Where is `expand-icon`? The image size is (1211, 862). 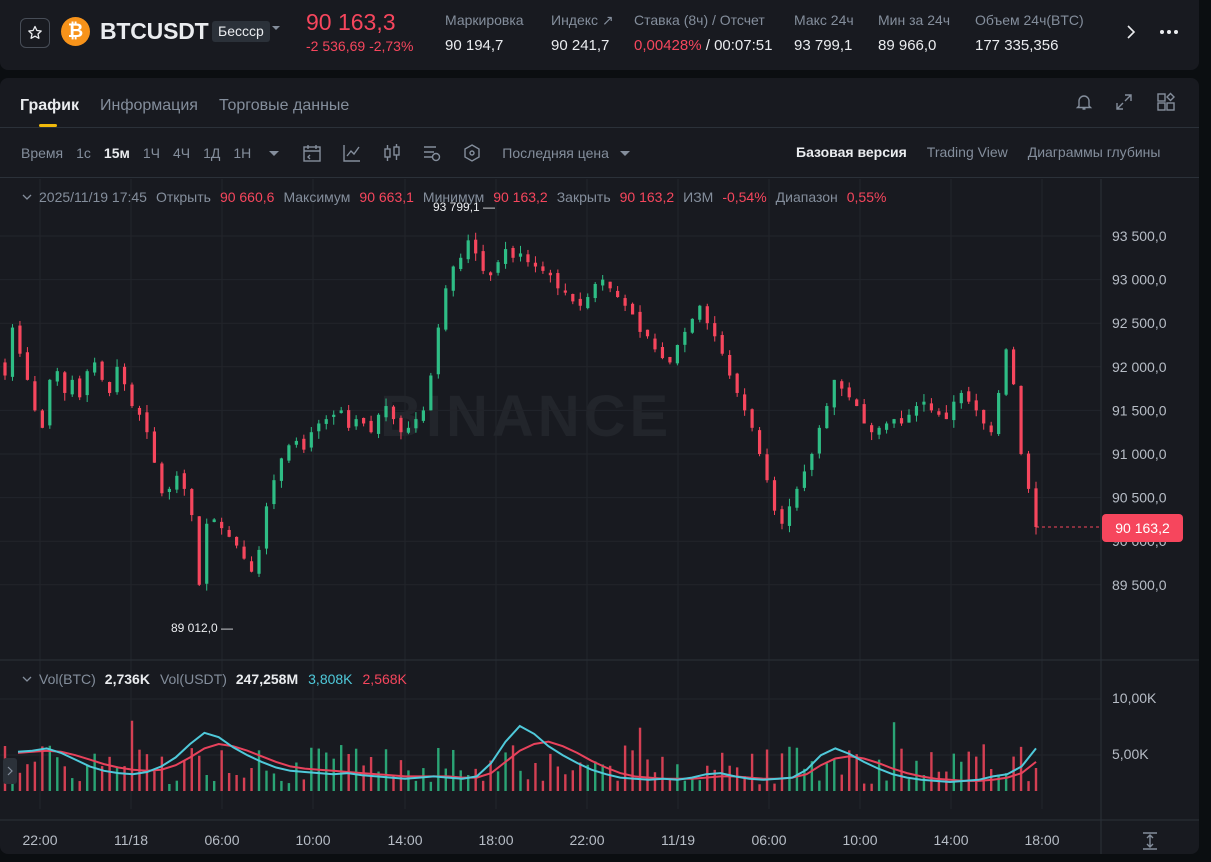
expand-icon is located at coordinates (1124, 102).